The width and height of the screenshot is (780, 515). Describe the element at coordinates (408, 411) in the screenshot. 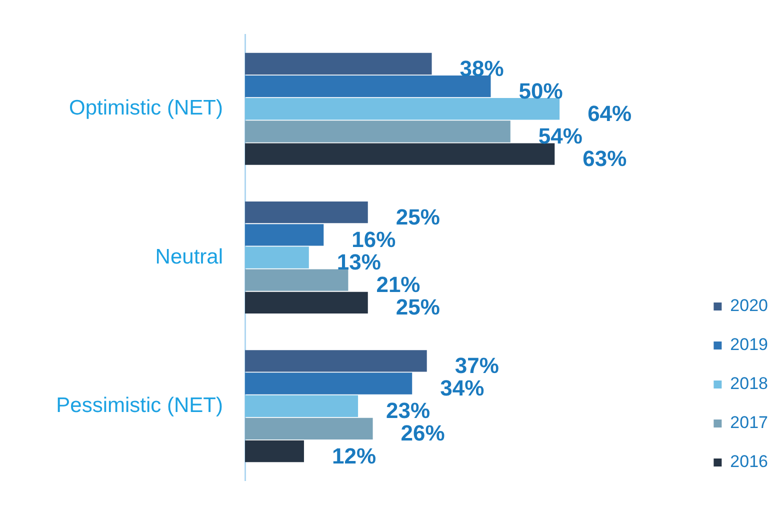

I see `data-label: 23%` at that location.